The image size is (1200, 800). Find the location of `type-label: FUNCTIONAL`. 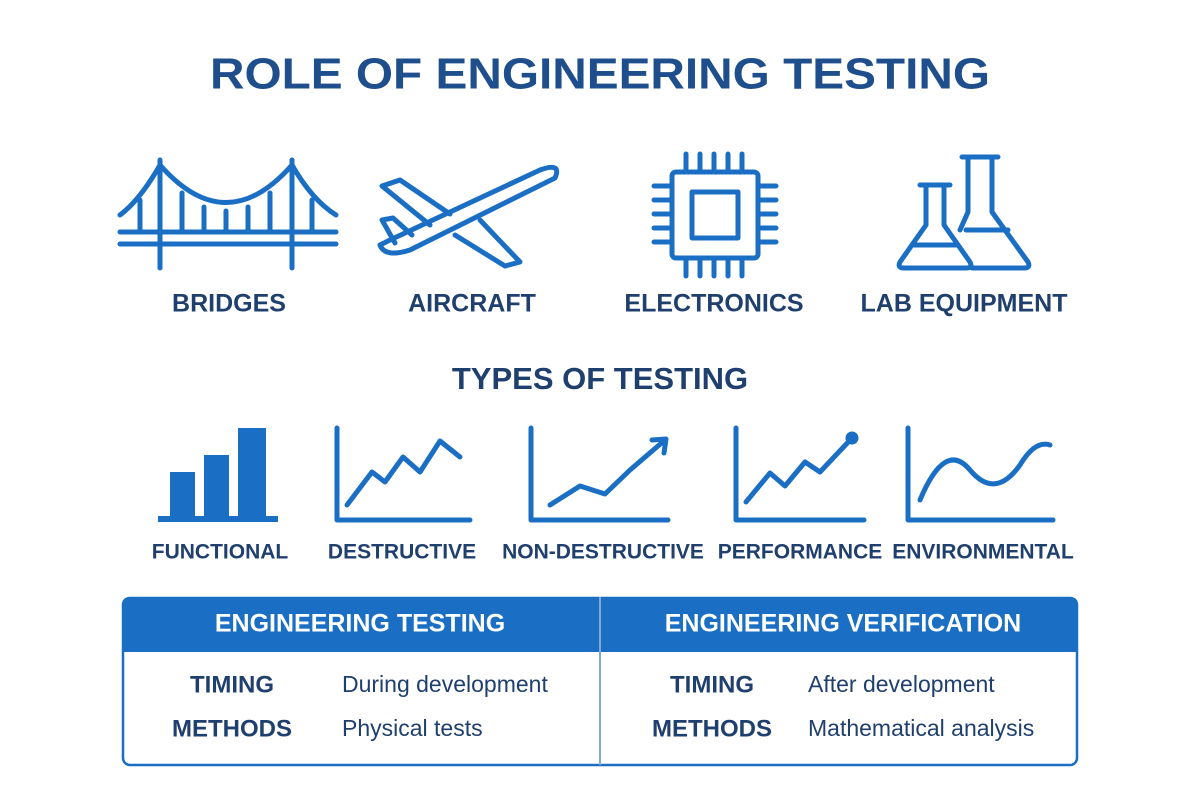

type-label: FUNCTIONAL is located at coordinates (220, 552).